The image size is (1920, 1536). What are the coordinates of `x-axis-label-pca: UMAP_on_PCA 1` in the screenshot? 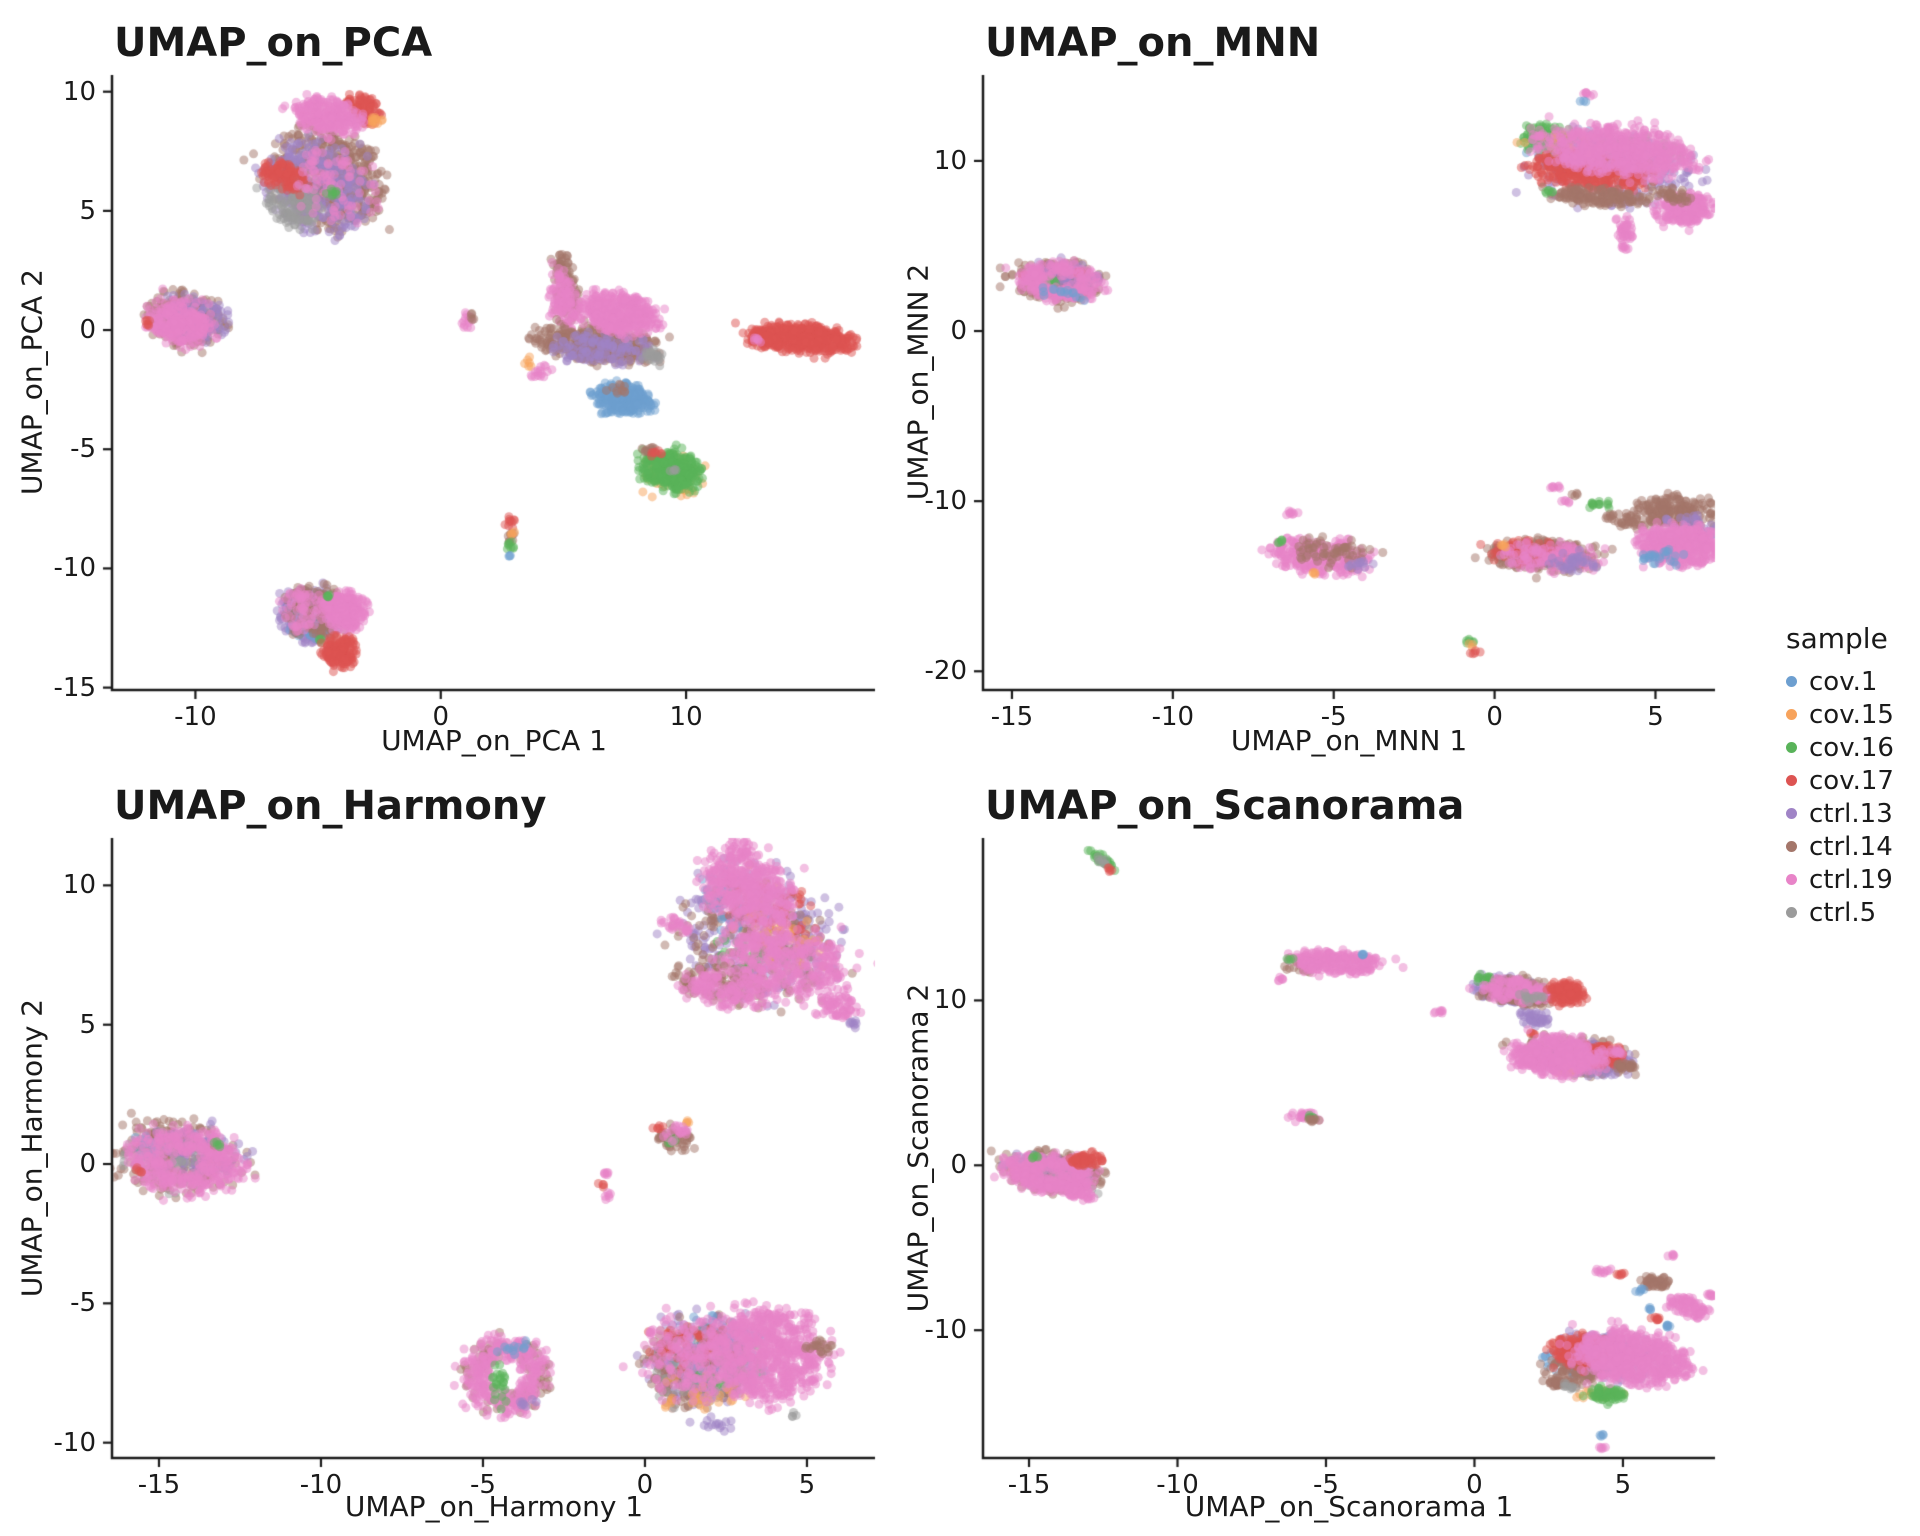 It's located at (494, 740).